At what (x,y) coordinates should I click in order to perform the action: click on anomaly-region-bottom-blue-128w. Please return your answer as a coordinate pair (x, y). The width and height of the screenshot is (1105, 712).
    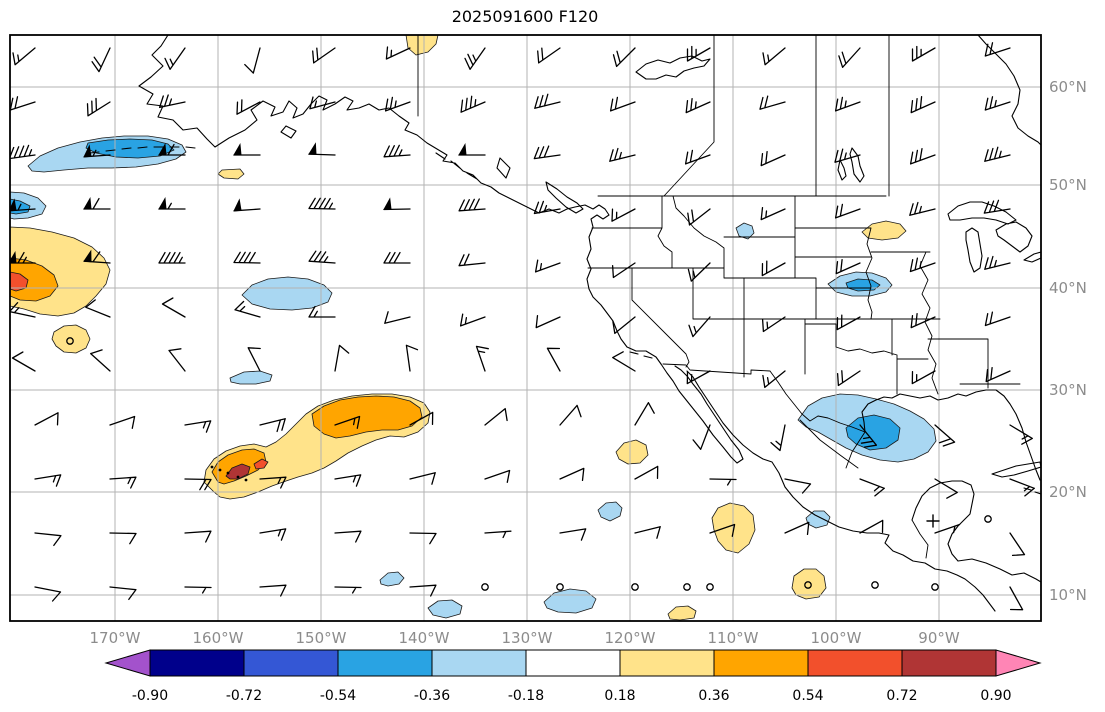
    Looking at the image, I should click on (570, 601).